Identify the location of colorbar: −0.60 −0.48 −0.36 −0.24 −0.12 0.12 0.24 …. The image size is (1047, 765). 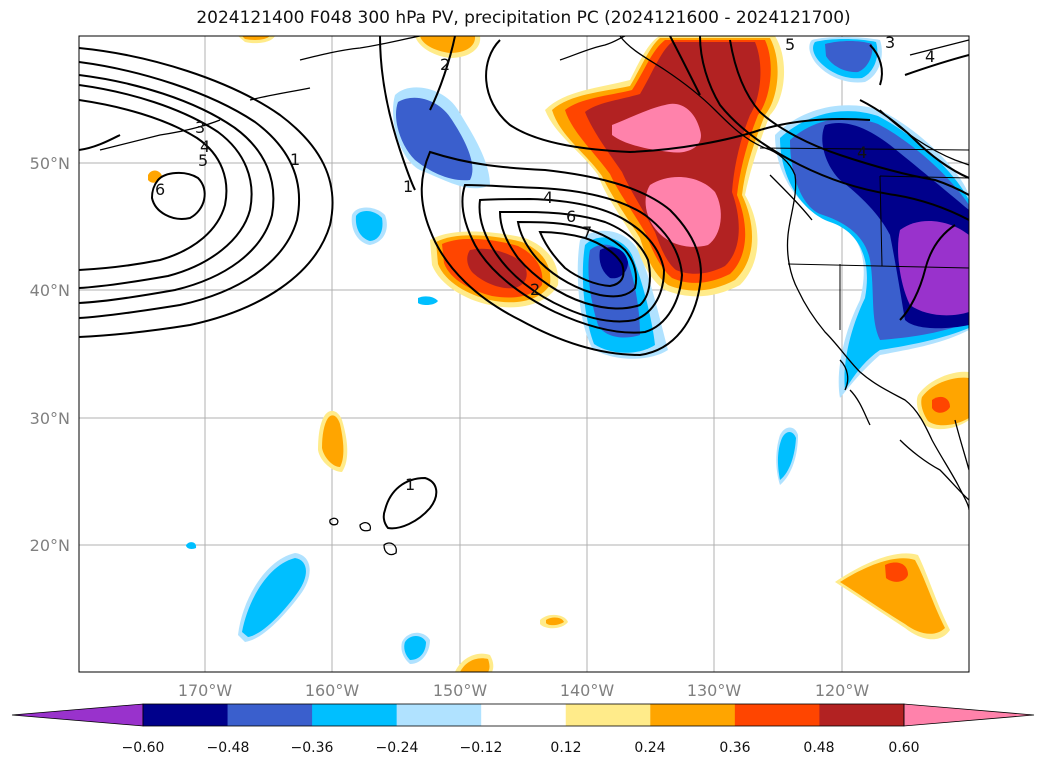
(523, 729).